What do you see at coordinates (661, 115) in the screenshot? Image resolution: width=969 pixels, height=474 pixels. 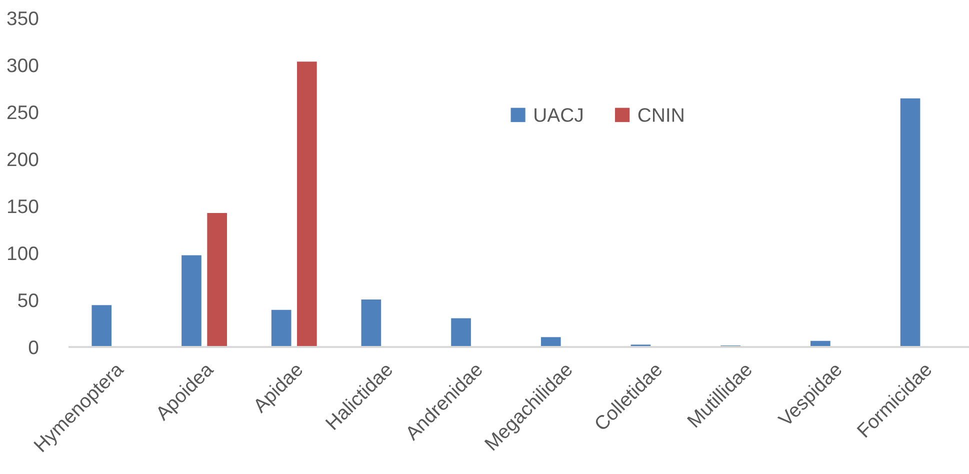 I see `legend-label: CNIN` at bounding box center [661, 115].